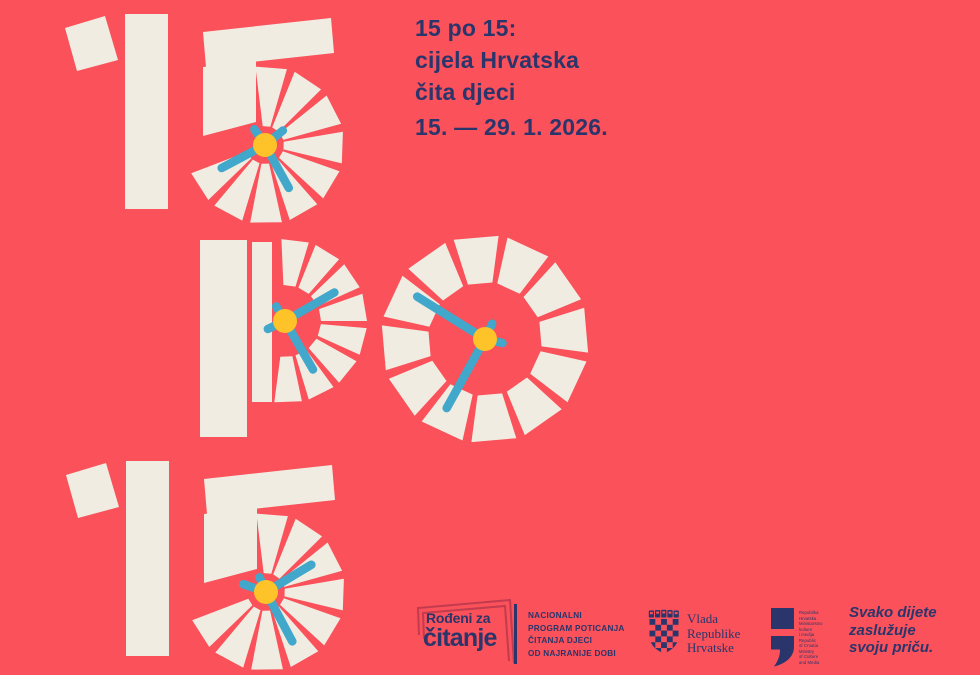 Image resolution: width=980 pixels, height=675 pixels. Describe the element at coordinates (703, 618) in the screenshot. I see `government-line: Vlada` at that location.